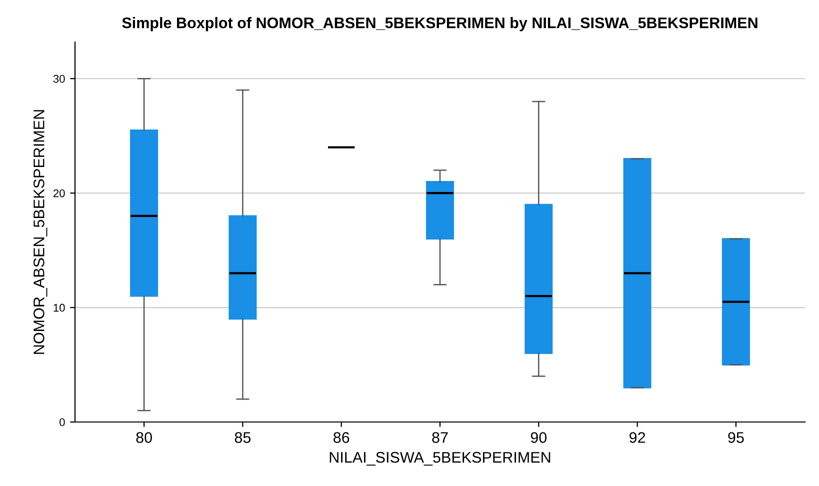 The height and width of the screenshot is (486, 819). I want to click on y-tick-label: 30, so click(59, 78).